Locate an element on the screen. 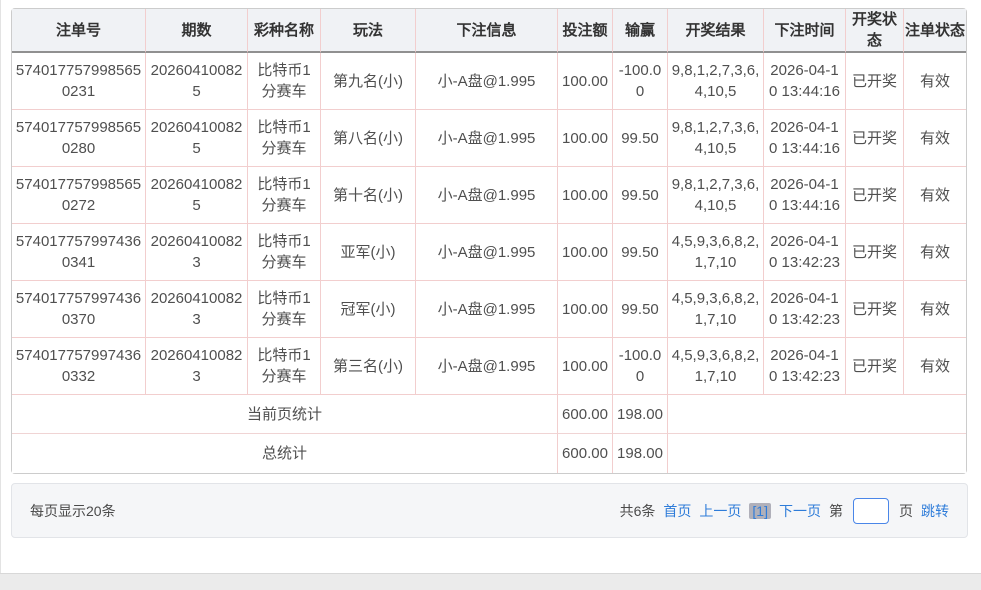  column-header-draw_result: 开奖结果 is located at coordinates (716, 31).